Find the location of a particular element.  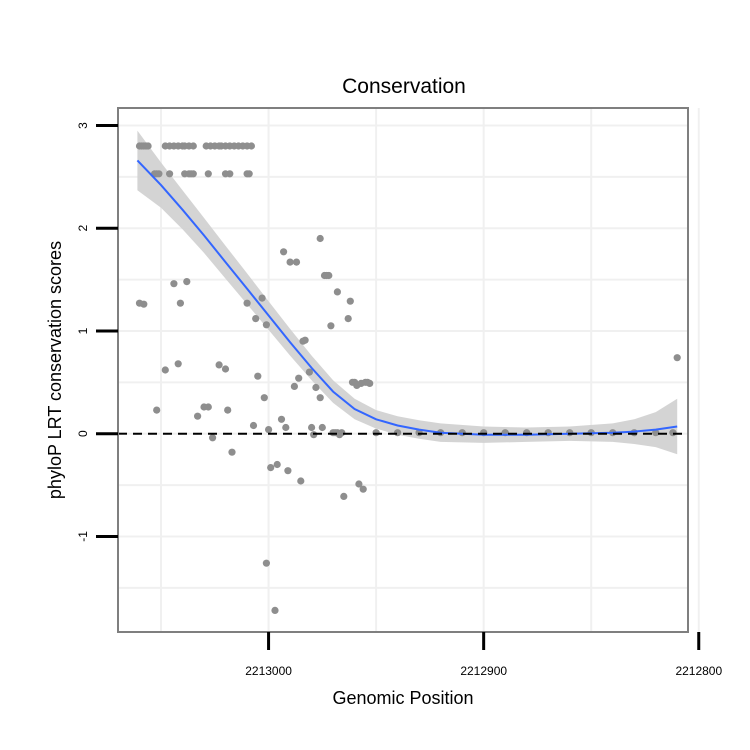

y-tick-label: 0 is located at coordinates (83, 433).